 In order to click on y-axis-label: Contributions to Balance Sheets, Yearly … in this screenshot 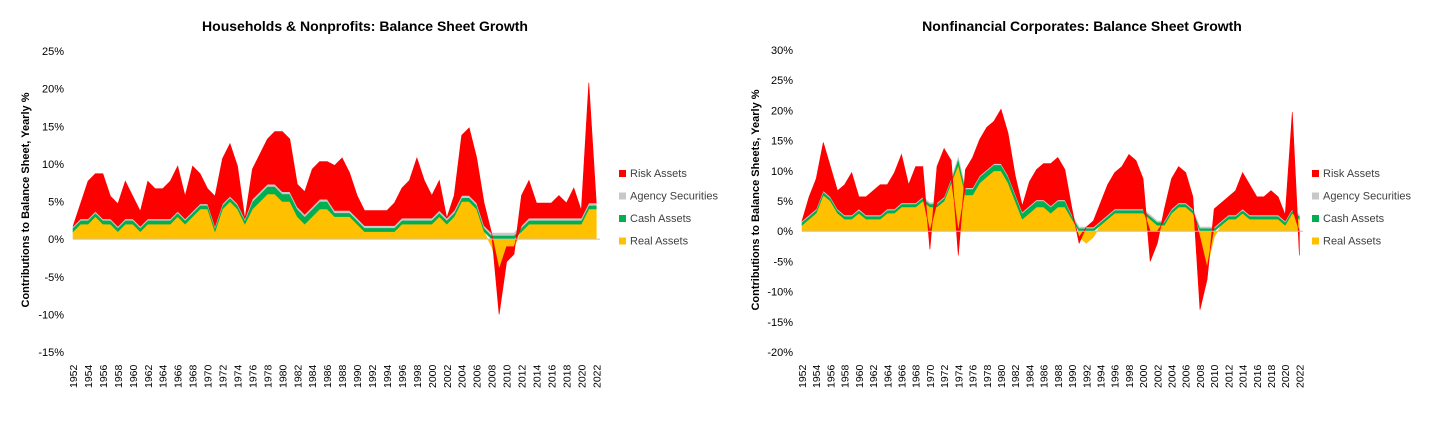, I will do `click(756, 199)`.